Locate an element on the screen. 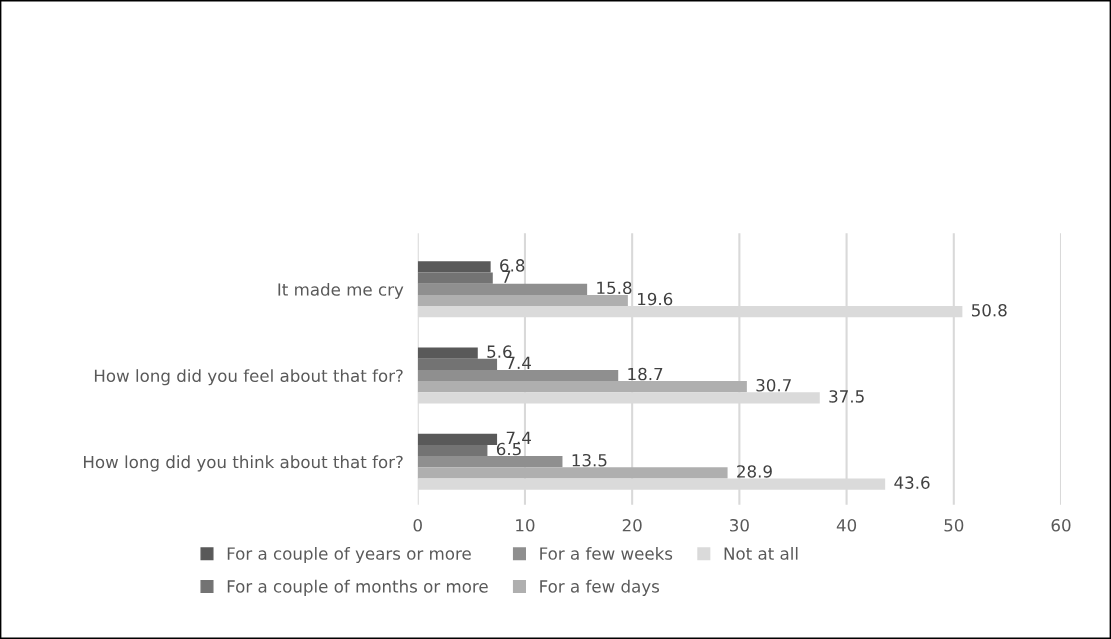 The height and width of the screenshot is (639, 1111). legend-label: Not at all is located at coordinates (761, 553).